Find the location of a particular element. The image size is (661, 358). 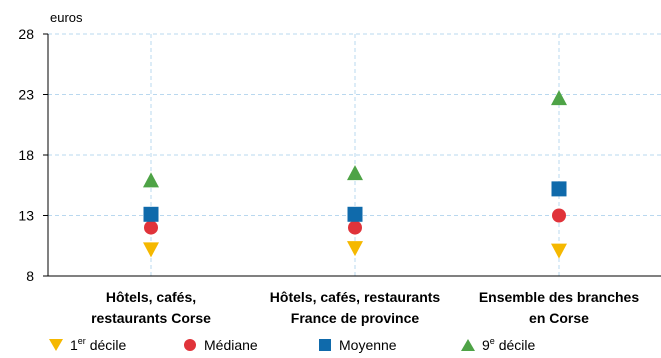

legend-item-0: 1er décile is located at coordinates (87, 344).